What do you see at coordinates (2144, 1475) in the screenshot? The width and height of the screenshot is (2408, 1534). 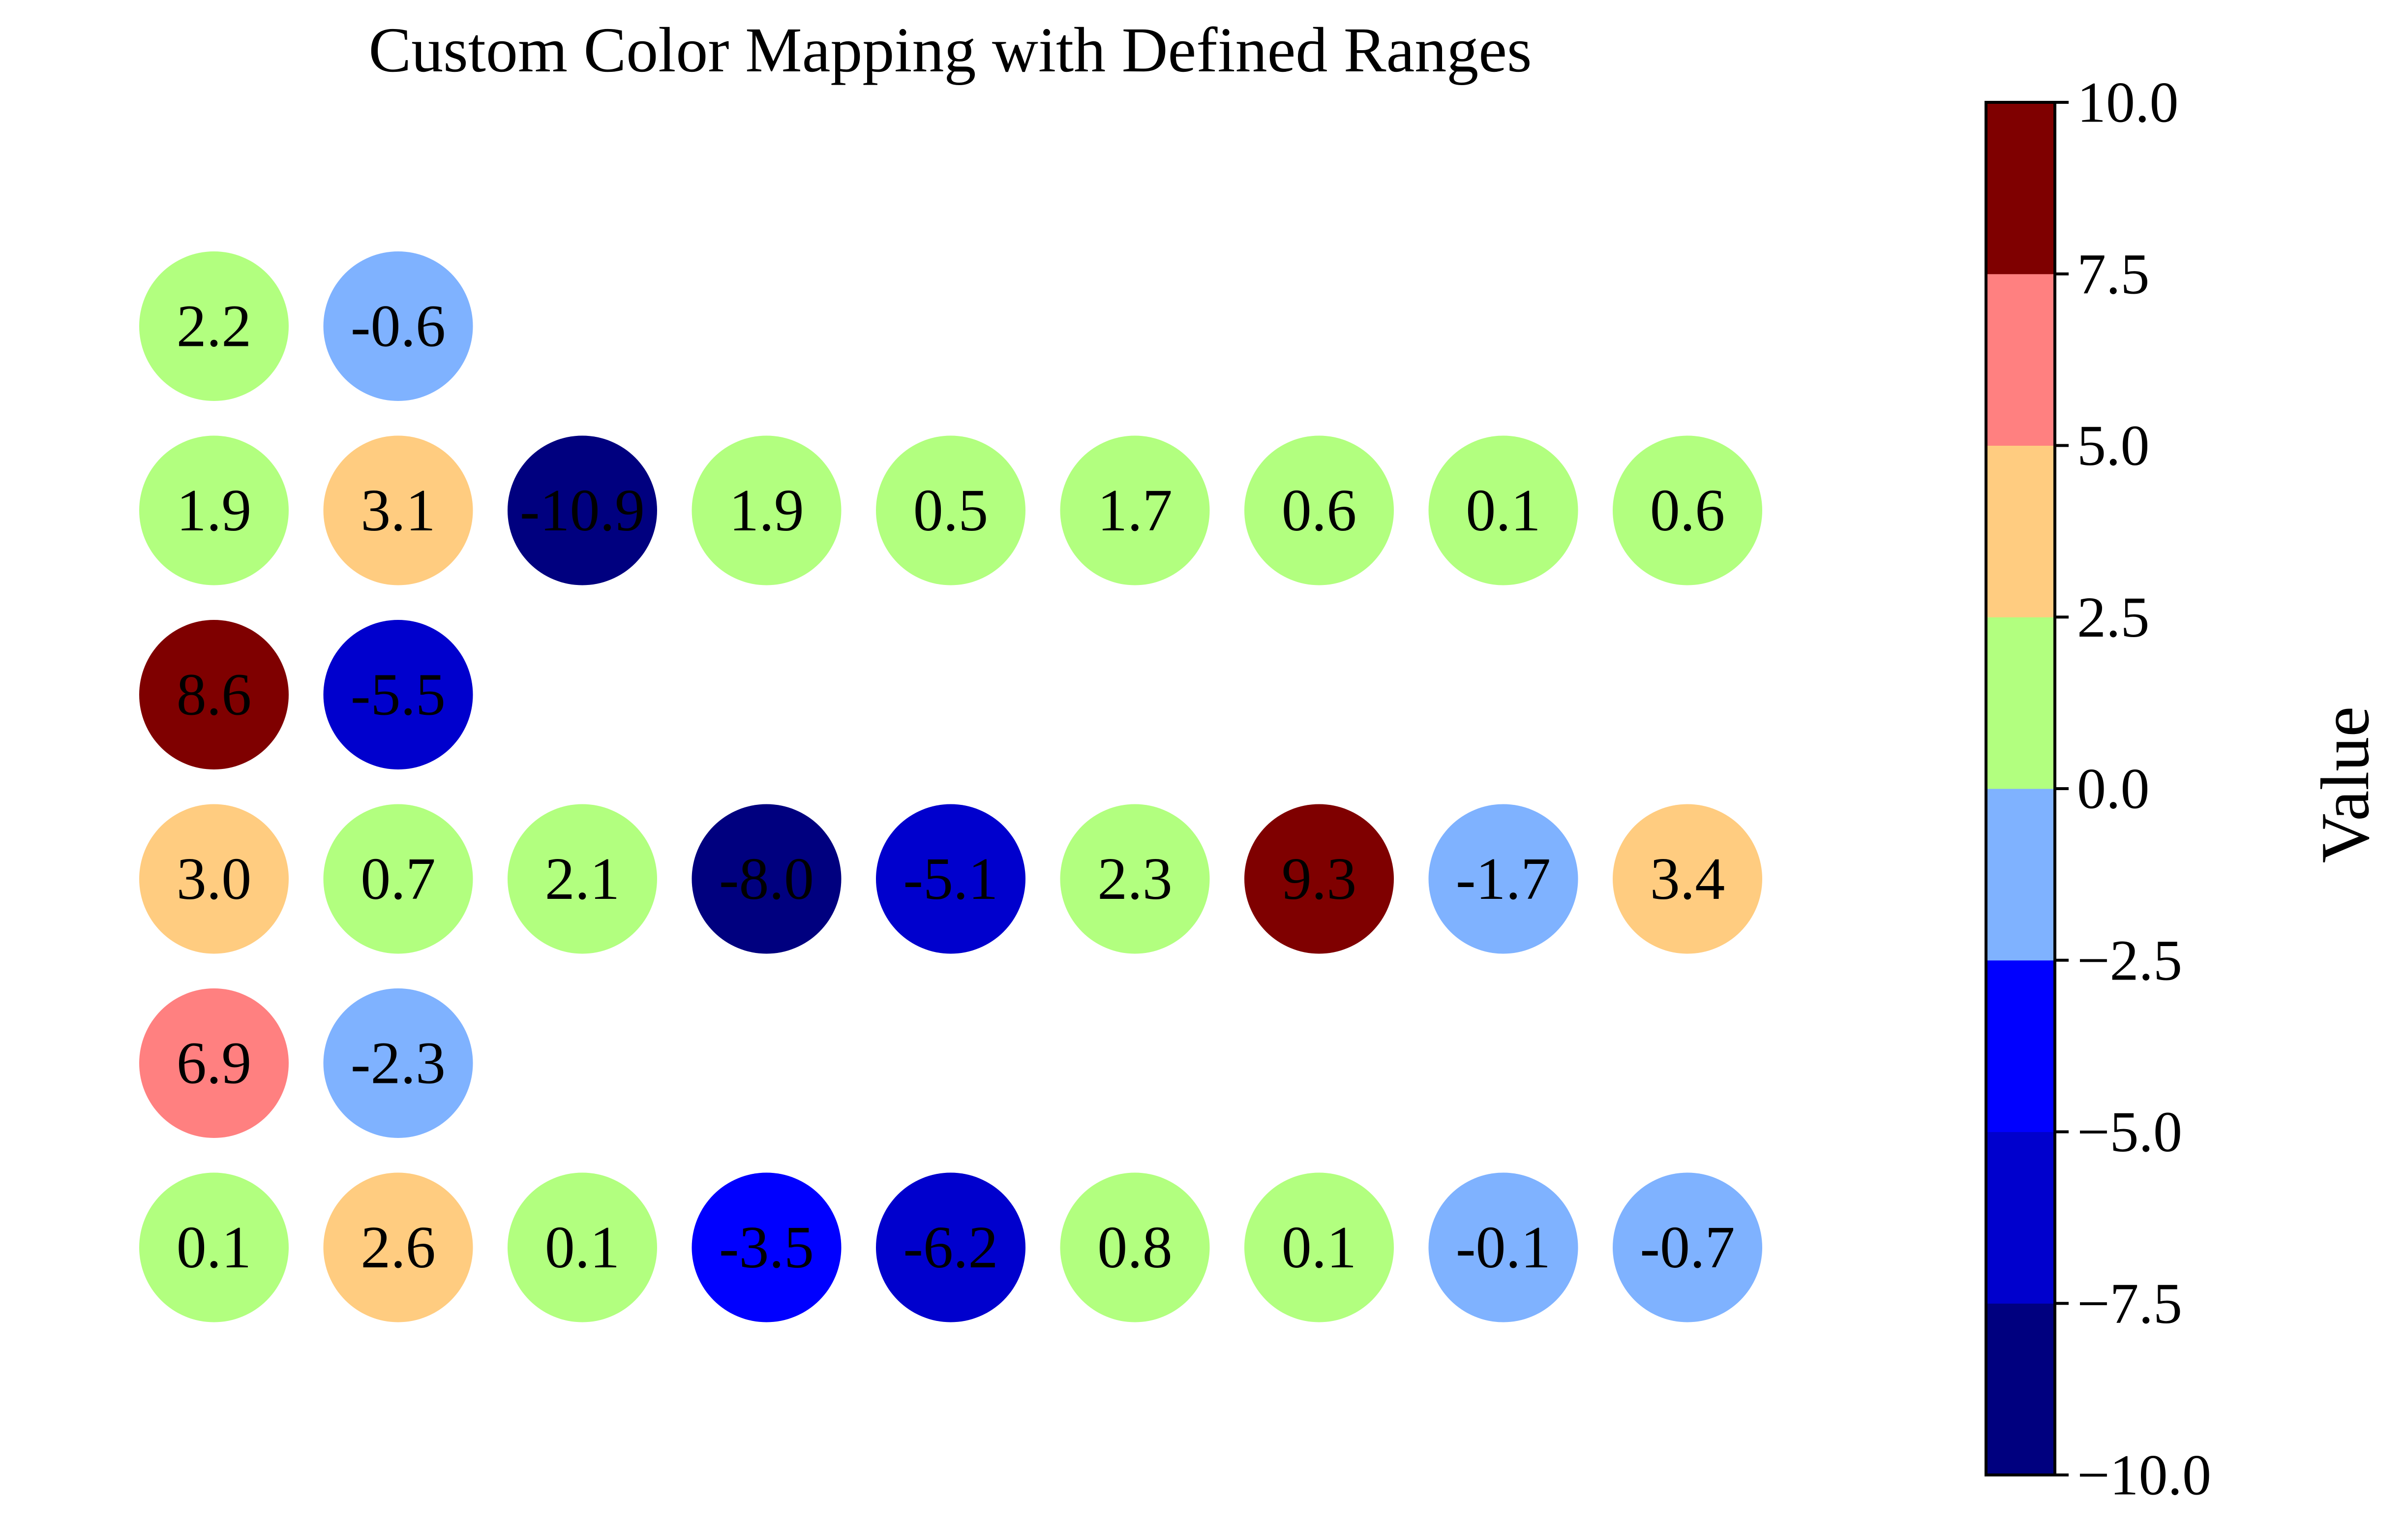 I see `colorbar-tick-label: −10.0` at bounding box center [2144, 1475].